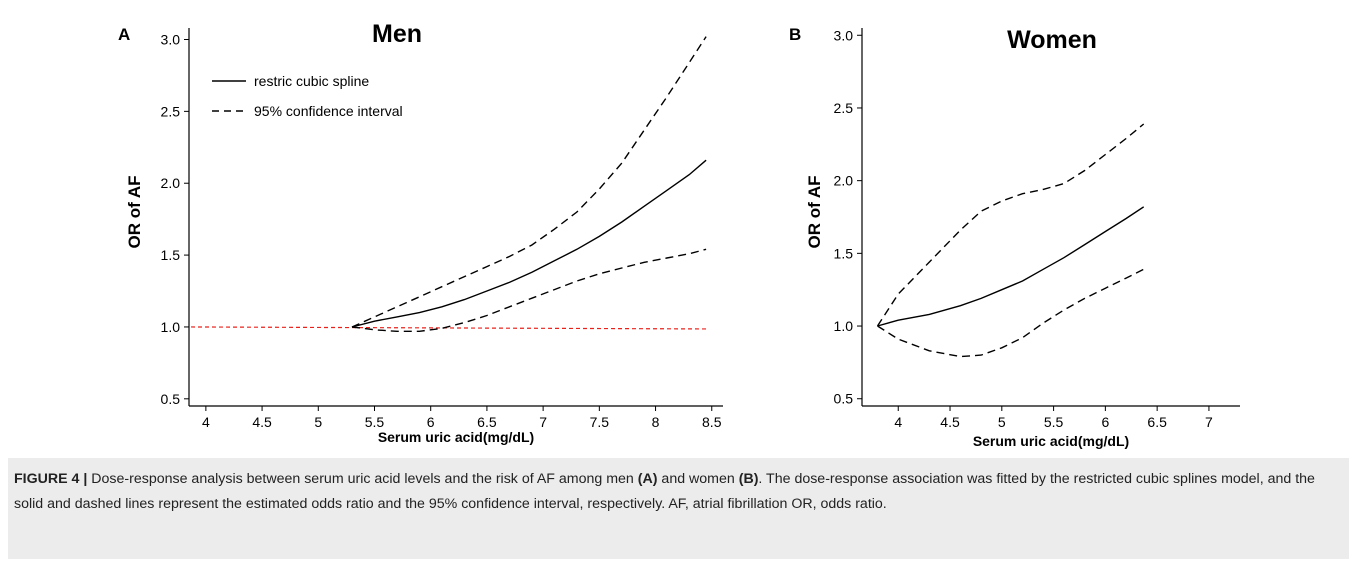 The image size is (1357, 567). What do you see at coordinates (698, 479) in the screenshot?
I see `caption-text-2: and women` at bounding box center [698, 479].